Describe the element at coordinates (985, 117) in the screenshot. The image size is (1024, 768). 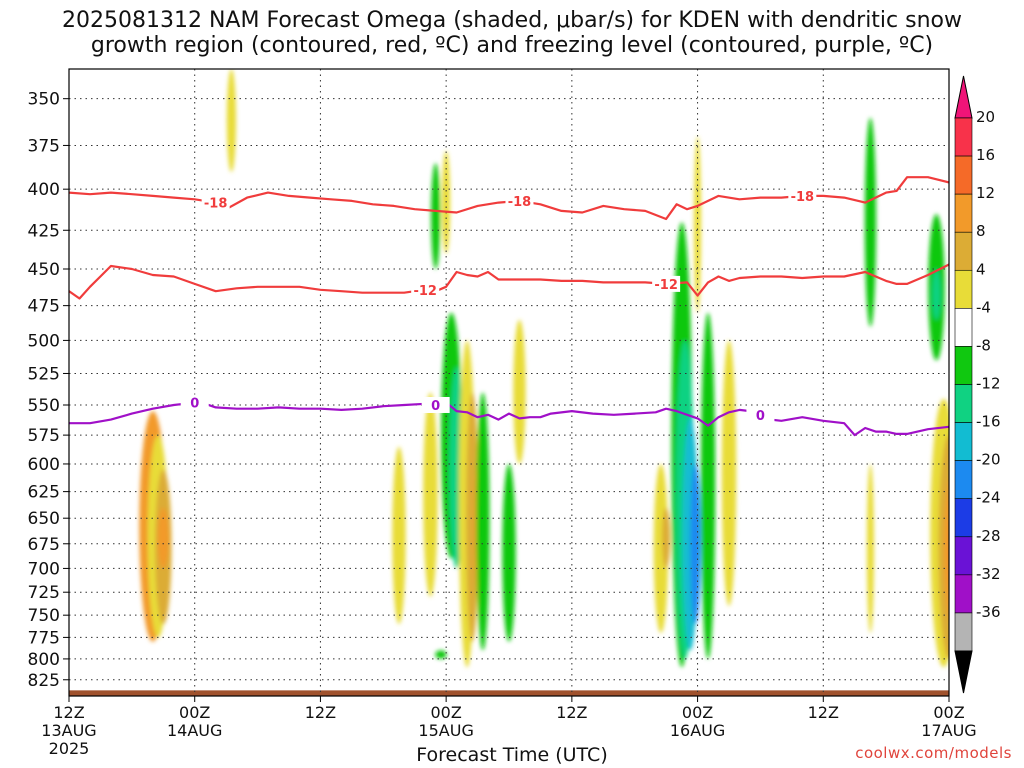
I see `colorbar-label-0: 20` at that location.